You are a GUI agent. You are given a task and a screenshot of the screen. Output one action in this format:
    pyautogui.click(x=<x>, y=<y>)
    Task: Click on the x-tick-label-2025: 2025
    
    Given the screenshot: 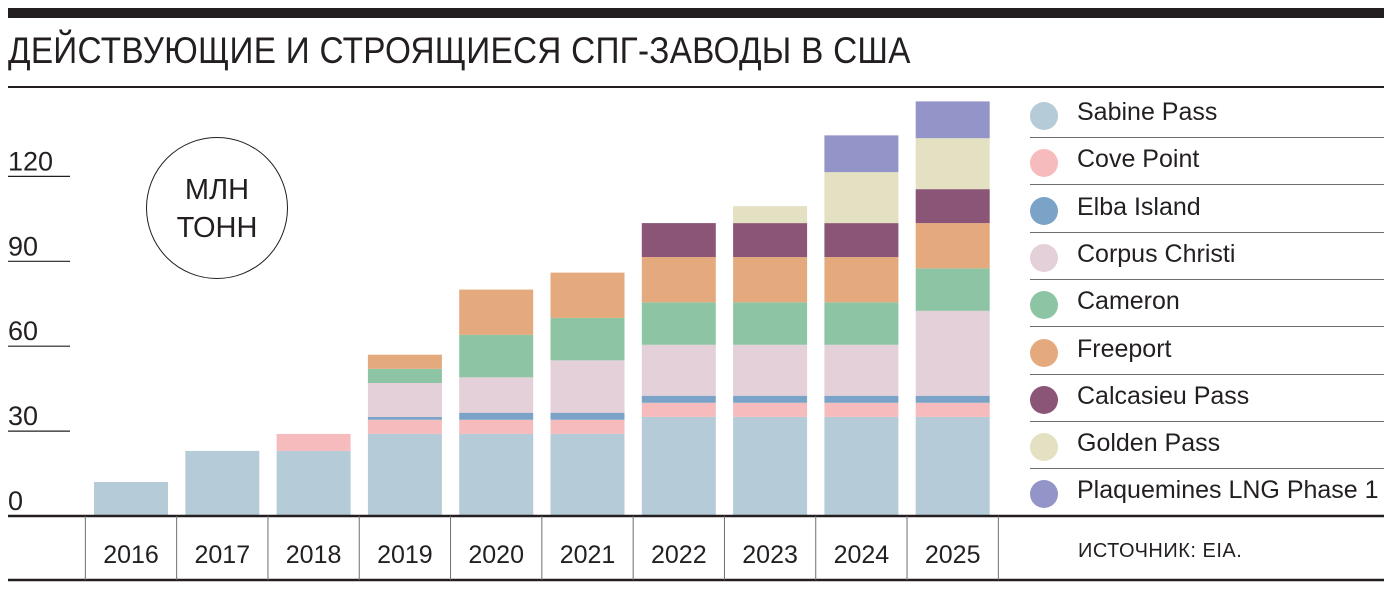 What is the action you would take?
    pyautogui.click(x=953, y=555)
    